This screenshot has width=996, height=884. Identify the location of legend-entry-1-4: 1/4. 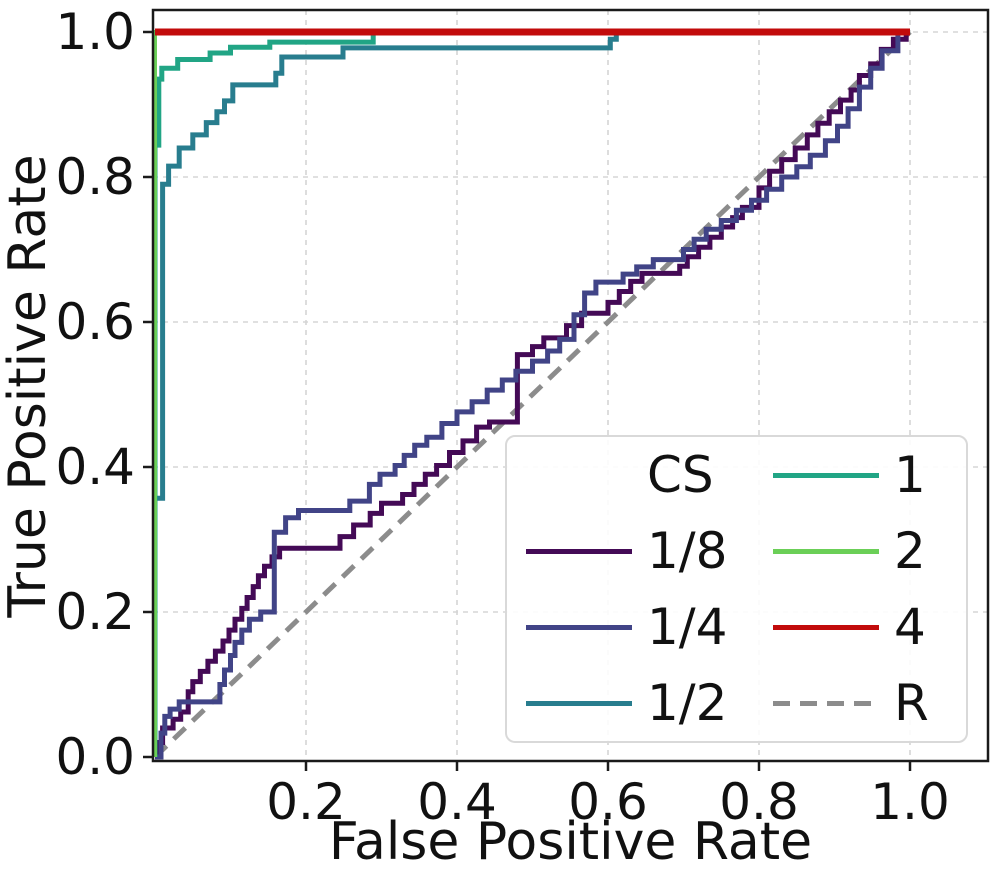
(641, 627).